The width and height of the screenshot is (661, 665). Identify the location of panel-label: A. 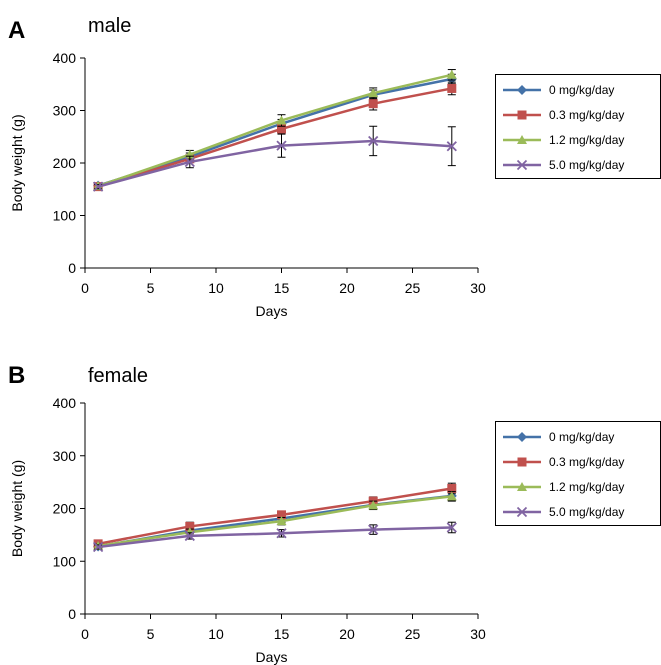
(16, 30).